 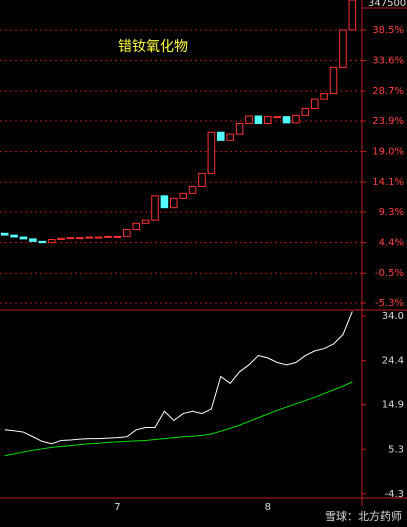 I want to click on y-tick-label: 24.4, so click(x=393, y=361).